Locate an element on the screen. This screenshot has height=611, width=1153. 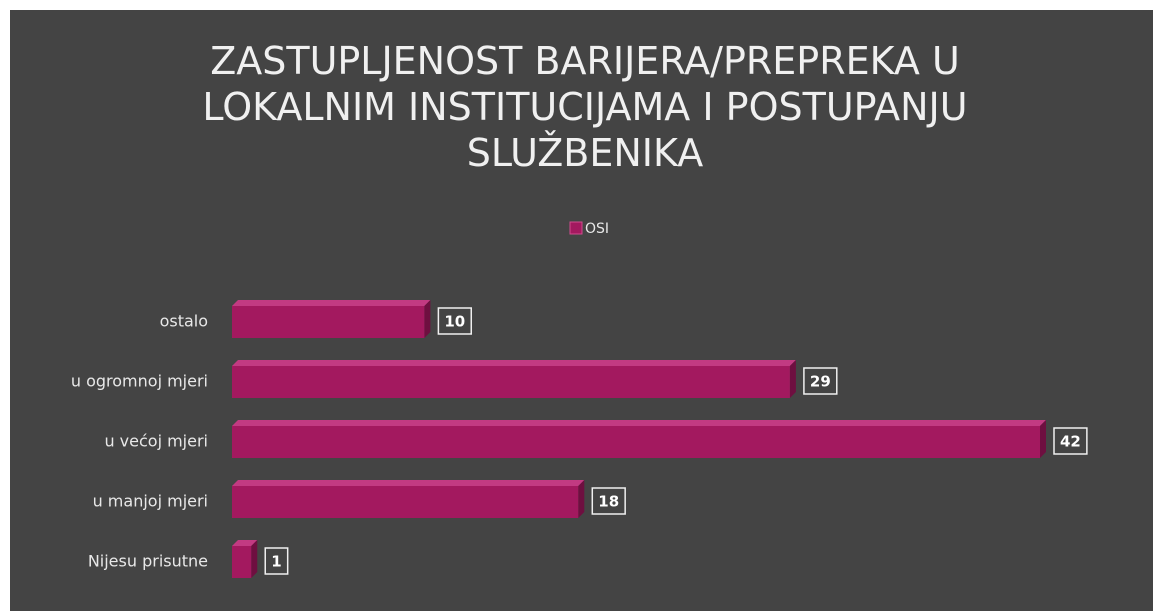
category-label: ostalo is located at coordinates (184, 321).